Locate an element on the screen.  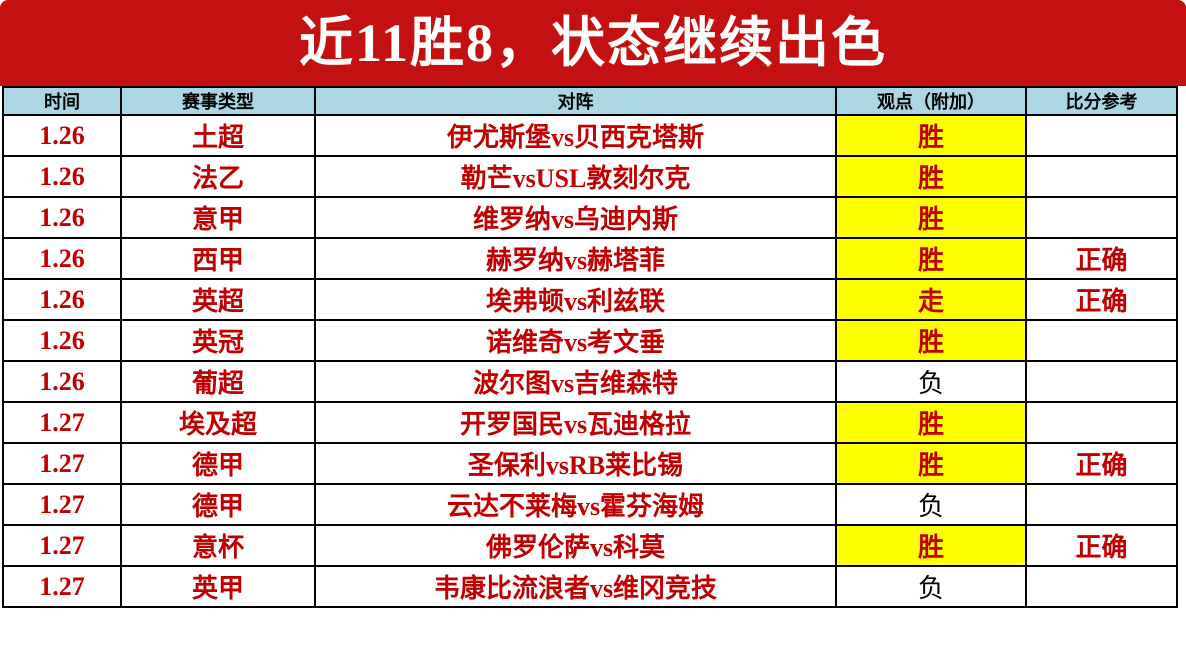
match-cell: 圣保利vsRB莱比锡 is located at coordinates (575, 463).